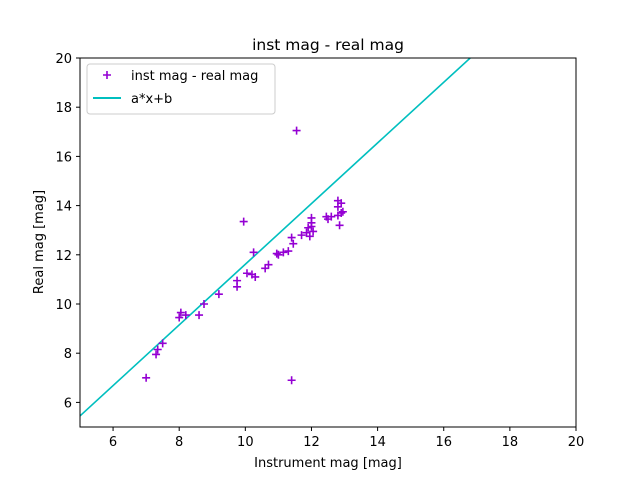  I want to click on x-tick-label: 20, so click(576, 442).